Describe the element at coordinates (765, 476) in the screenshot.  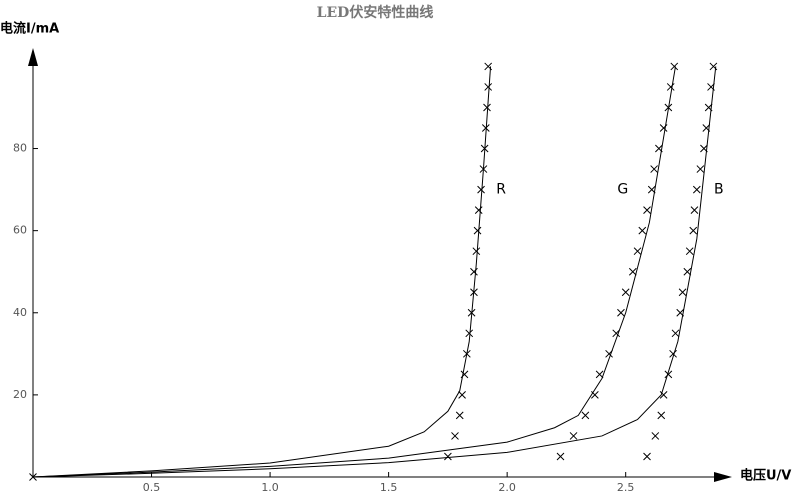
I see `x-axis-label: 电压U/V` at that location.